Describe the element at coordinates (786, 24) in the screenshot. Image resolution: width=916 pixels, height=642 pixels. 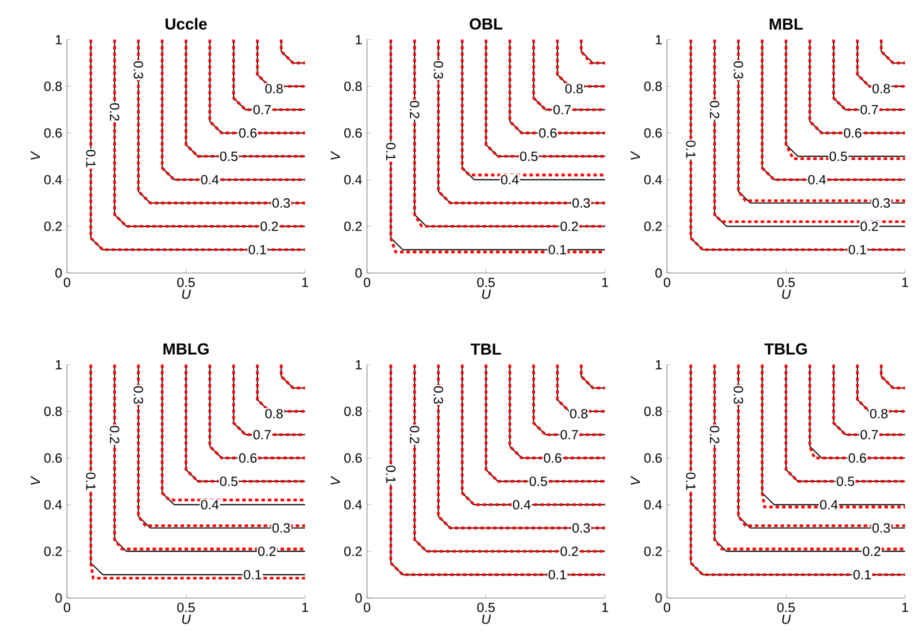
I see `chart-title: MBL` at that location.